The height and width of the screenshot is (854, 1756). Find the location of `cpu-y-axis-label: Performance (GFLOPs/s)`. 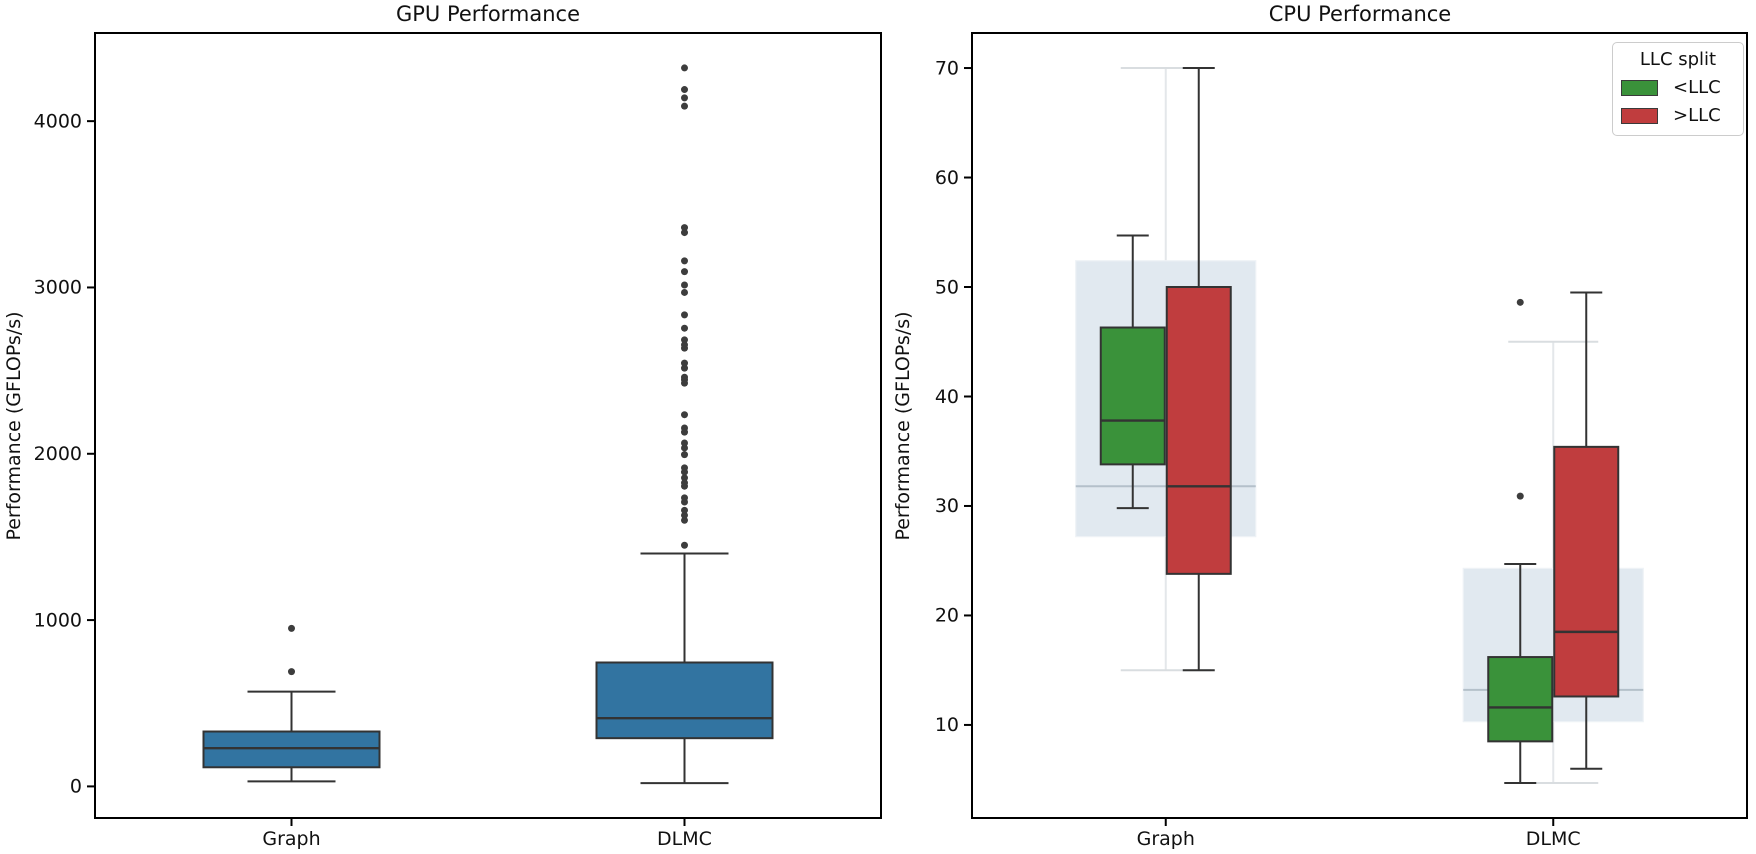

cpu-y-axis-label: Performance (GFLOPs/s) is located at coordinates (903, 426).